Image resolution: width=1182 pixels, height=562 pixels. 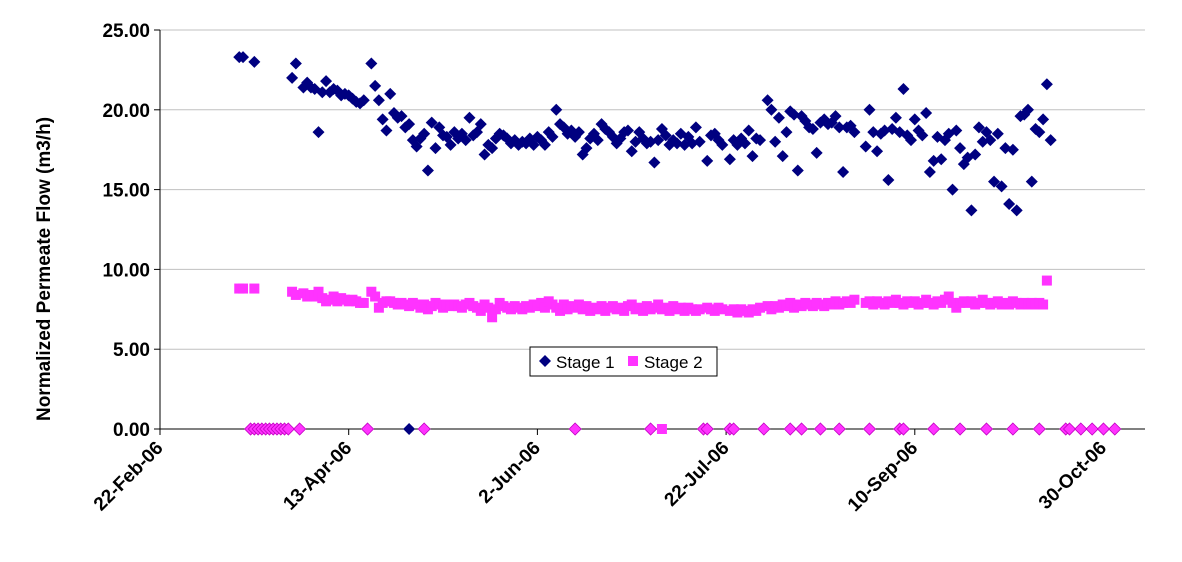 What do you see at coordinates (673, 362) in the screenshot?
I see `legend-label-stage-2: Stage 2` at bounding box center [673, 362].